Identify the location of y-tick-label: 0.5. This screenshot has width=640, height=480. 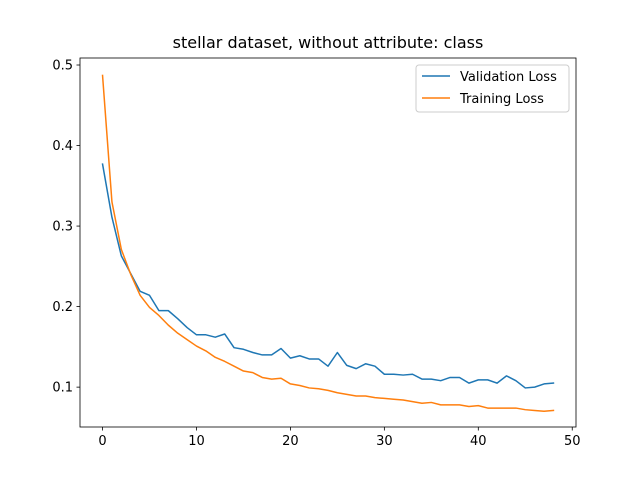
(62, 66).